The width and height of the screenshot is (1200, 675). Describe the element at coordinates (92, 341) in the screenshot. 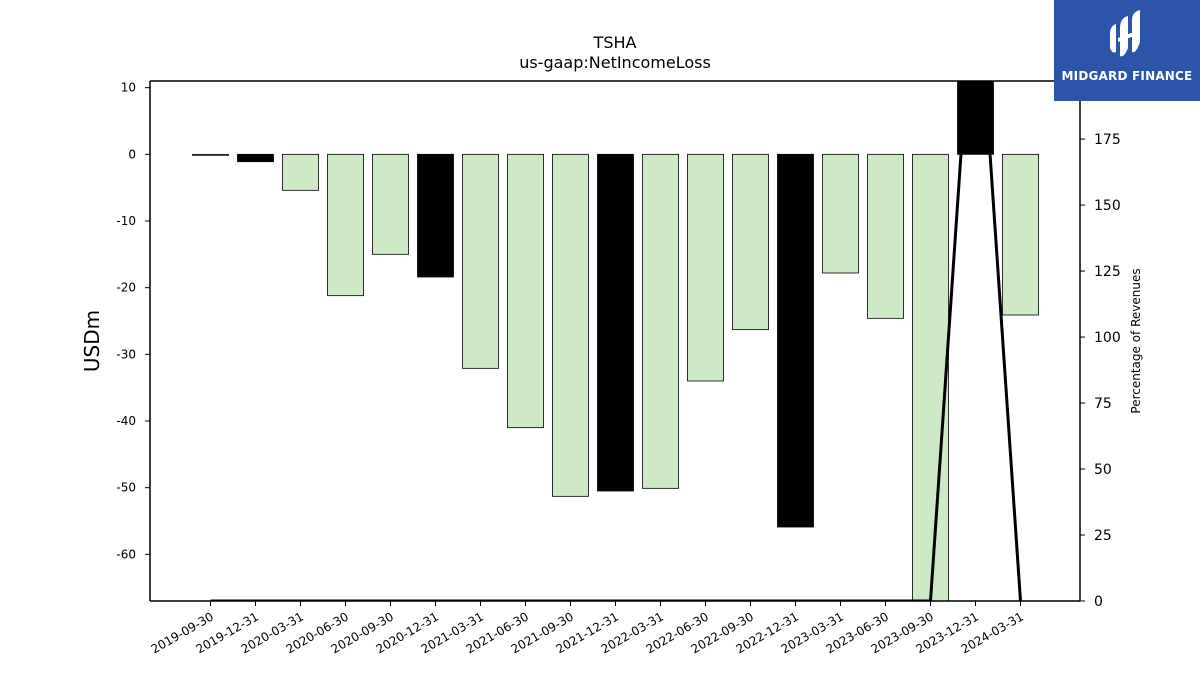

I see `y-axis-label: USDm` at that location.